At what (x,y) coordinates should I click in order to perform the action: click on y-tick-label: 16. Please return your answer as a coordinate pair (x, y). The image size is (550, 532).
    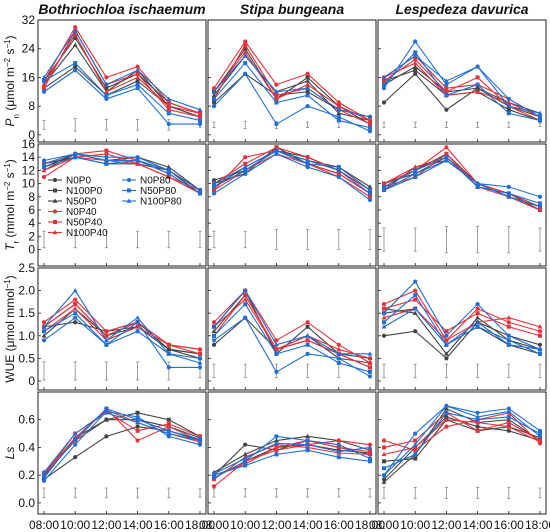
    Looking at the image, I should click on (29, 144).